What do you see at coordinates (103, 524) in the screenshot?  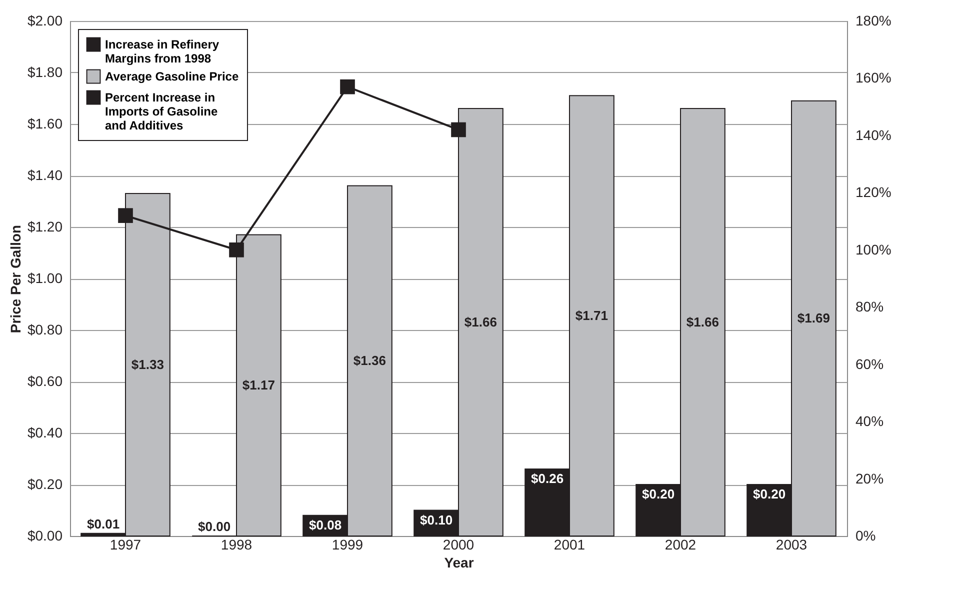 I see `data-label: $0.01` at bounding box center [103, 524].